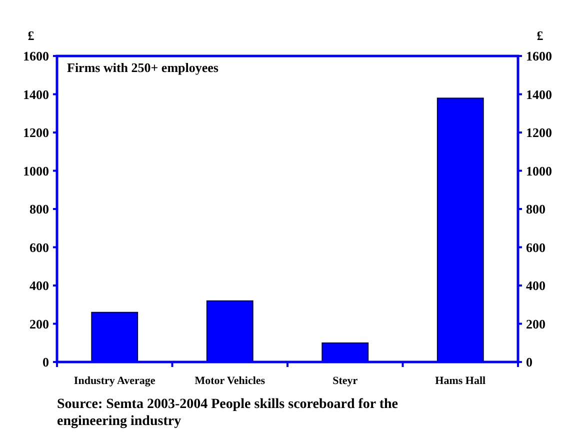 This screenshot has width=566, height=432. What do you see at coordinates (539, 94) in the screenshot?
I see `y2-tick-label: 1400` at bounding box center [539, 94].